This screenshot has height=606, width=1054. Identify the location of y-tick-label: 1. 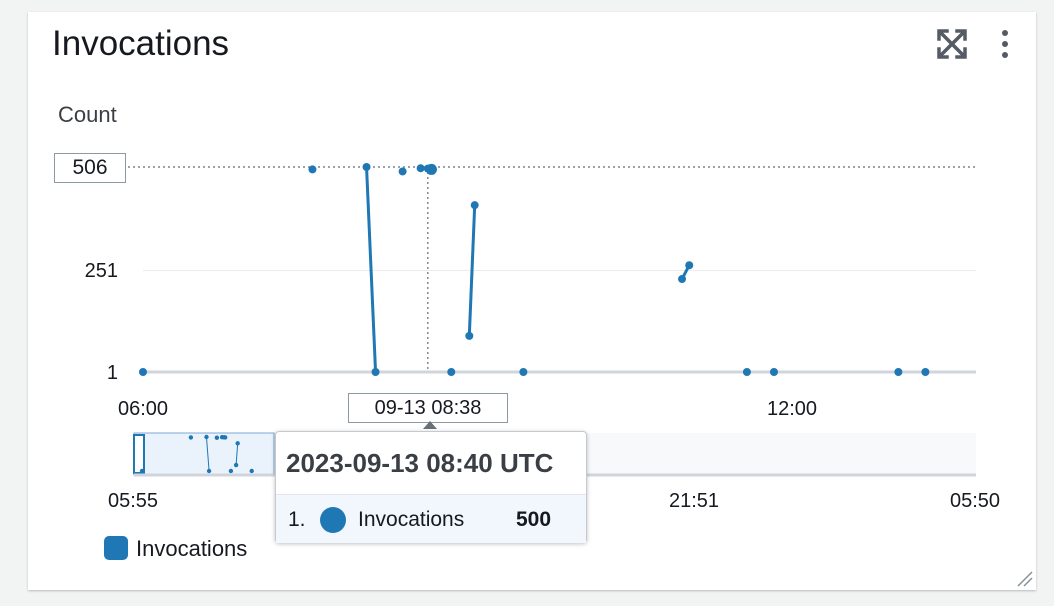
(112, 373).